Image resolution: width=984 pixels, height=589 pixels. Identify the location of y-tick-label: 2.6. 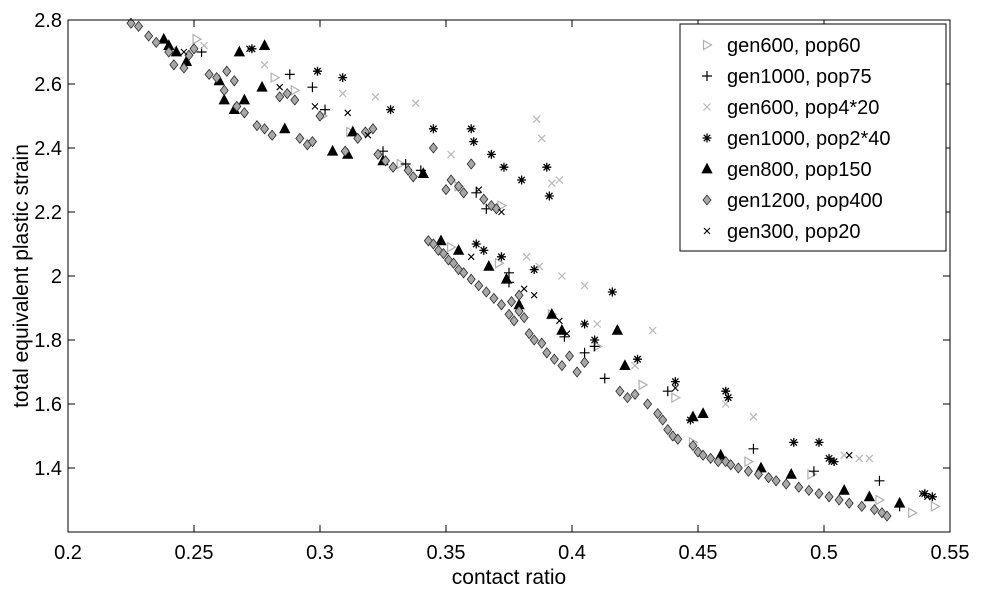
(48, 85).